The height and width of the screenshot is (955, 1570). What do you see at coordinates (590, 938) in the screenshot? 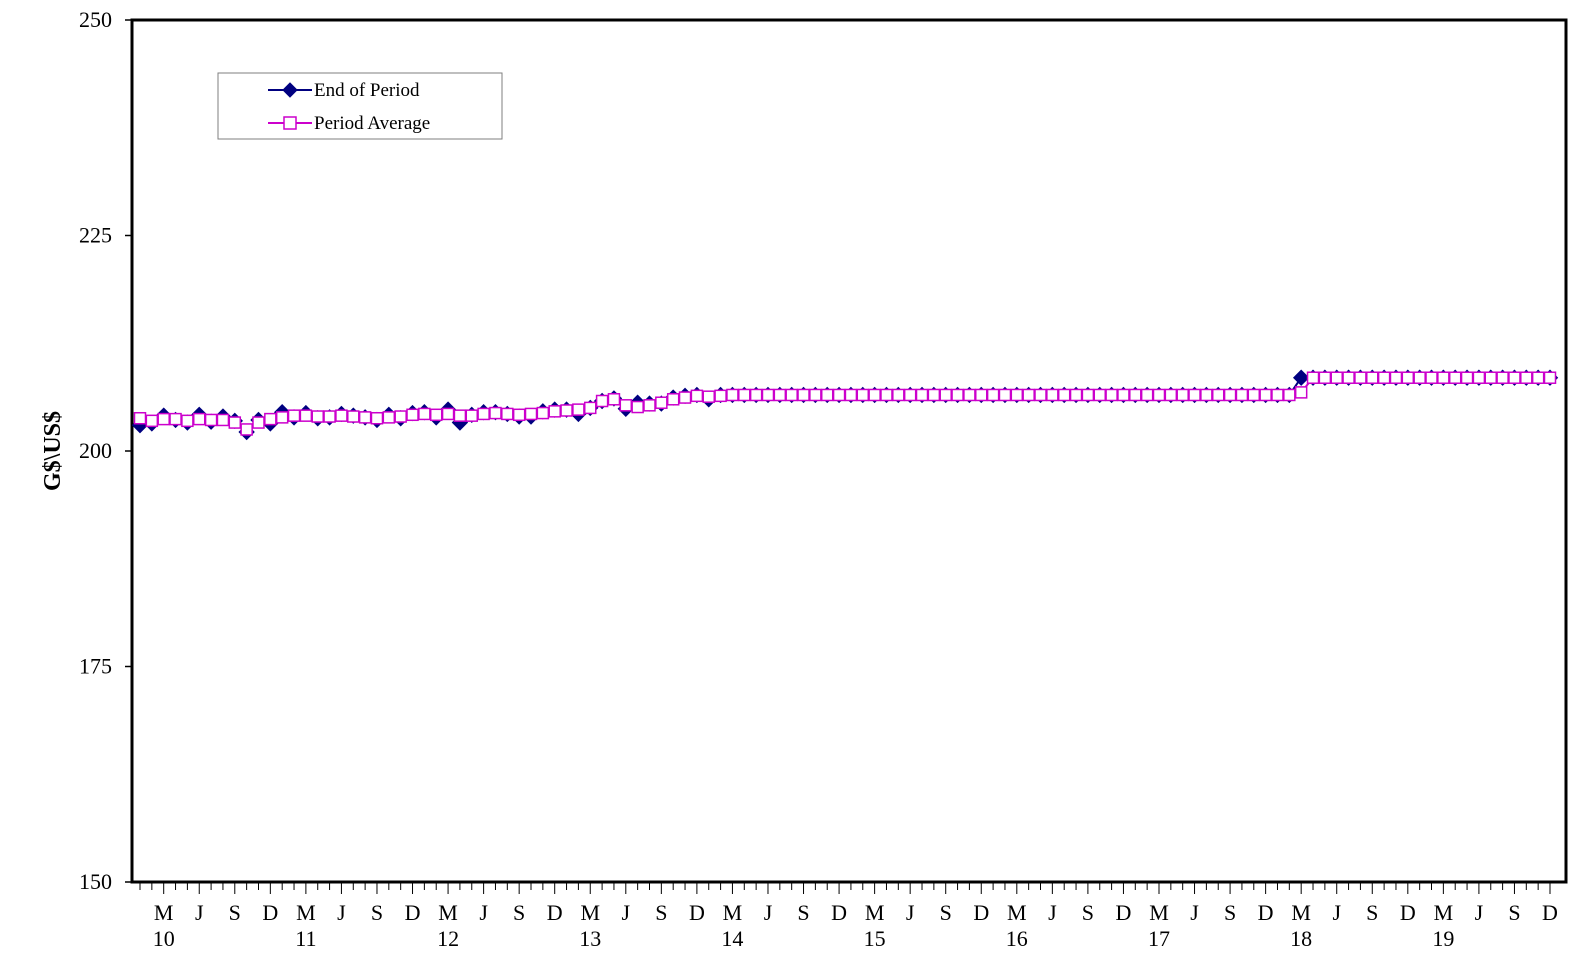
I see `x-year-label: 13` at bounding box center [590, 938].